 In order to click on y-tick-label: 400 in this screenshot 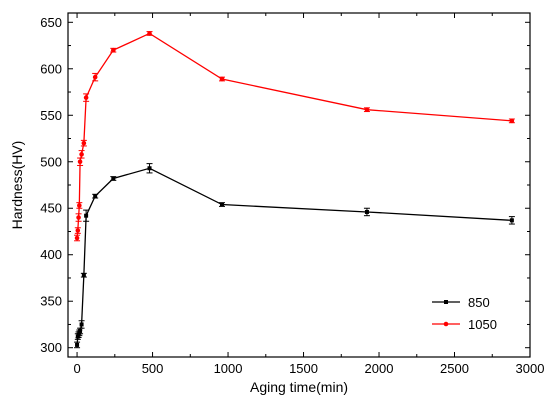, I will do `click(51, 254)`.